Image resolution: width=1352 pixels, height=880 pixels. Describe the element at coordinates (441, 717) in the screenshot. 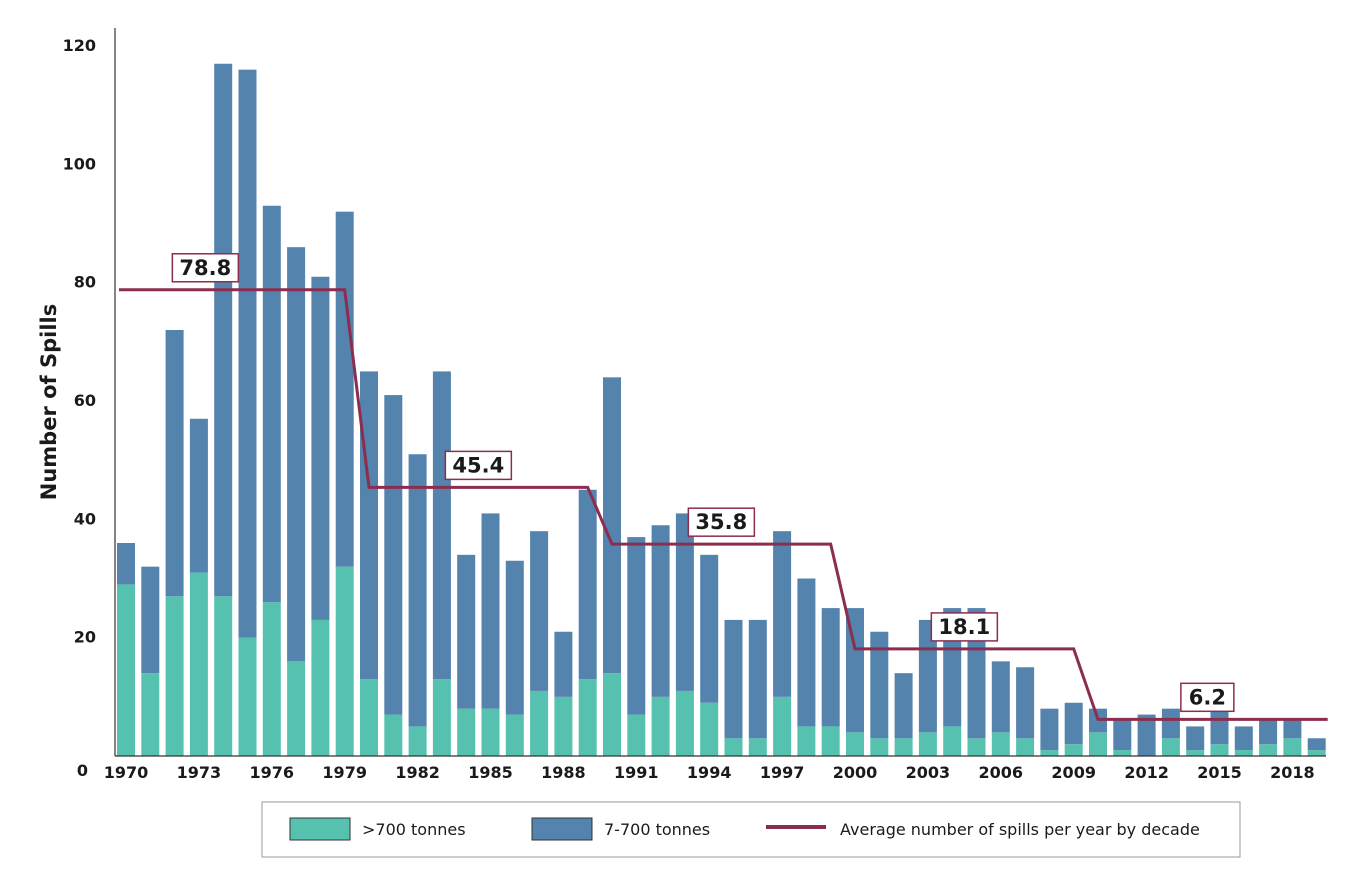

I see `bar-over-700-1983` at that location.